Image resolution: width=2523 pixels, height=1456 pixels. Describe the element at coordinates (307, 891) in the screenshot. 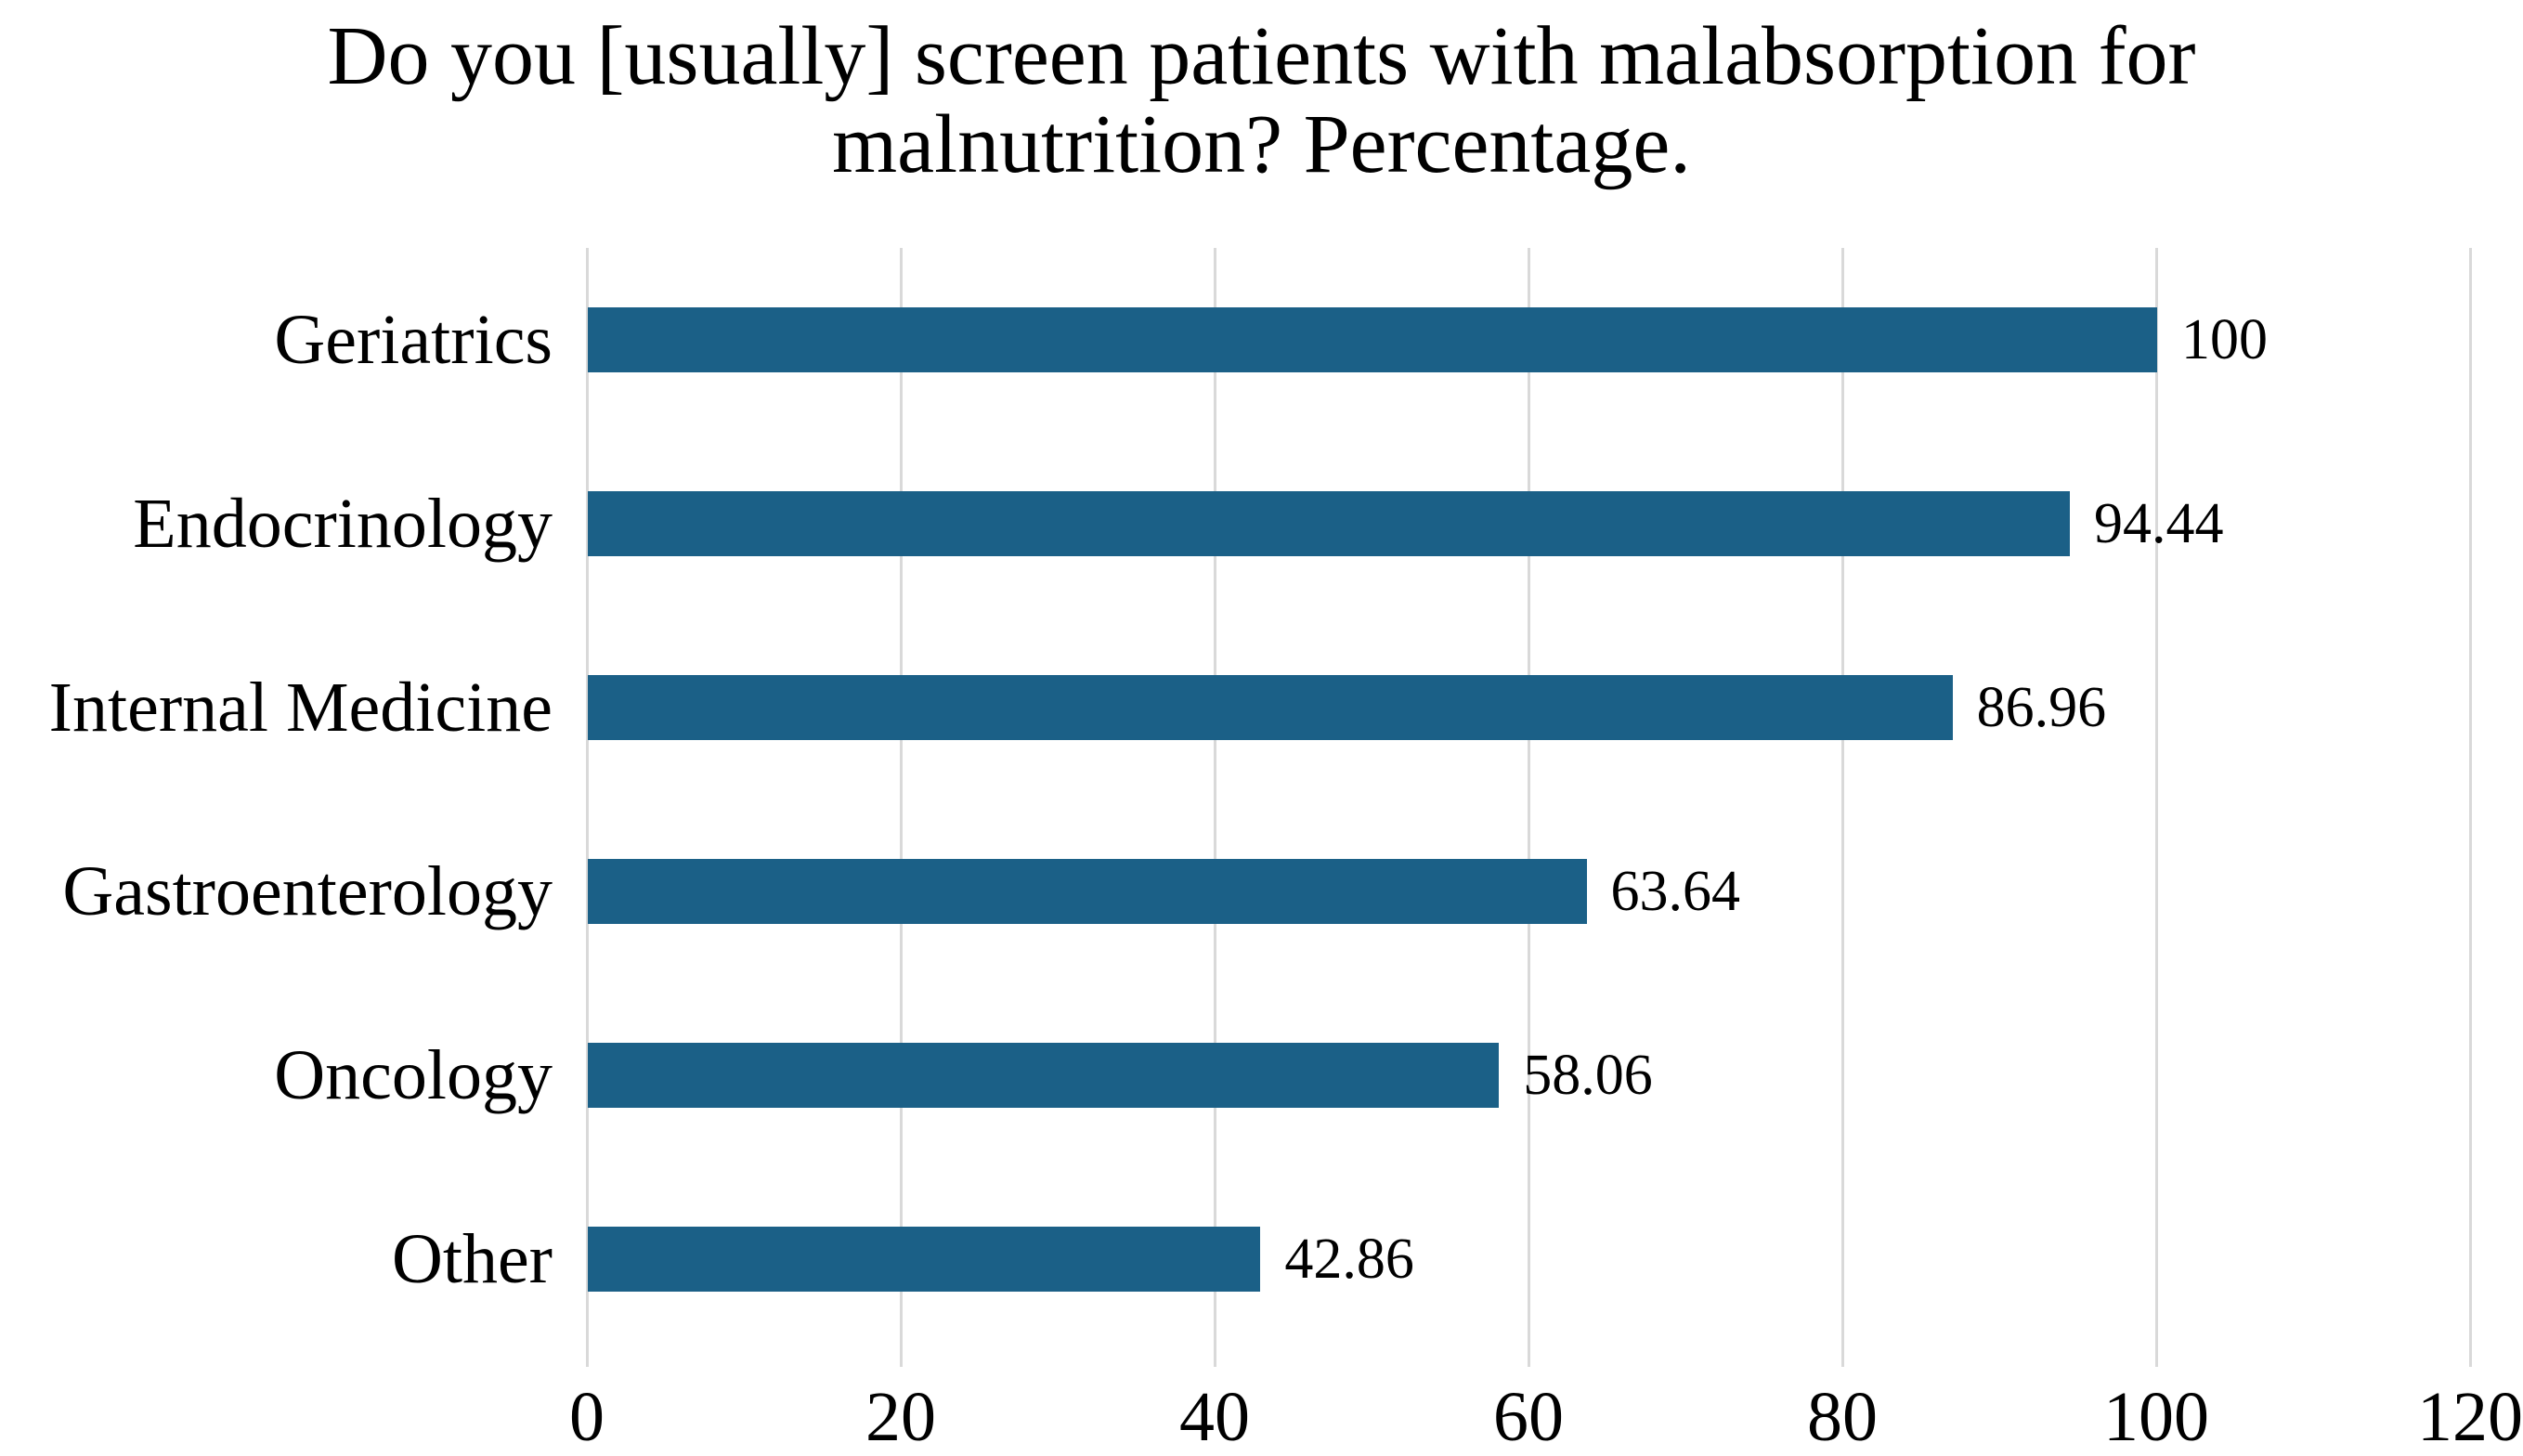

I see `category-label-gastroenterology: Gastroenterology` at that location.